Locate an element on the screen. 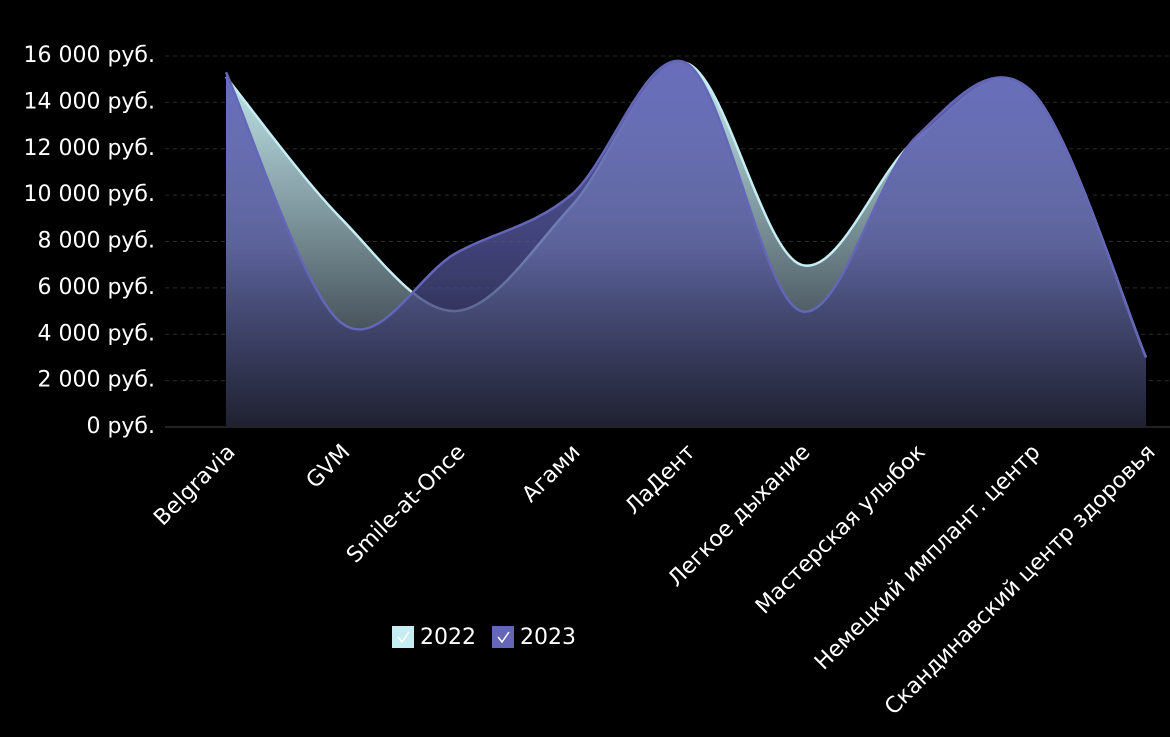 The image size is (1170, 737). x-tick-label: ЛаДент is located at coordinates (661, 480).